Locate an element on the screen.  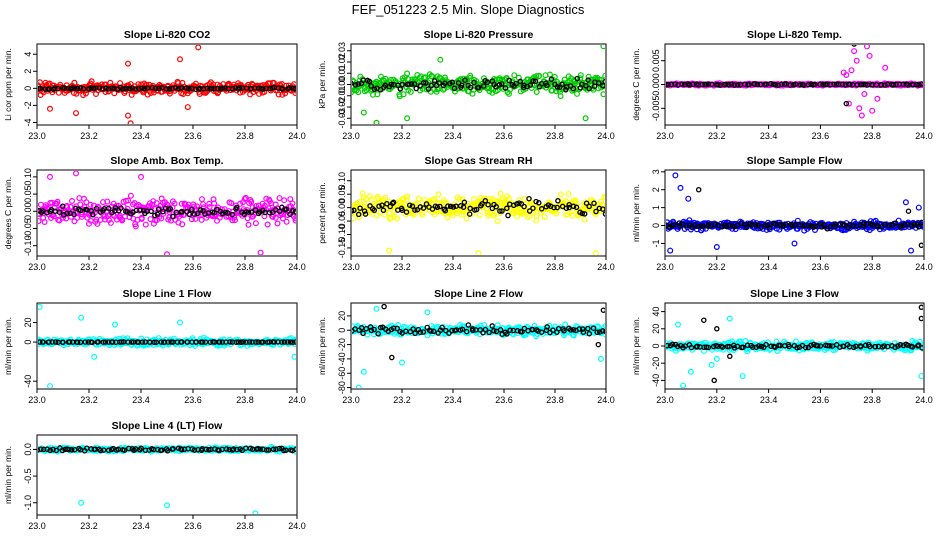
y-tick-label: -1 is located at coordinates (656, 243).